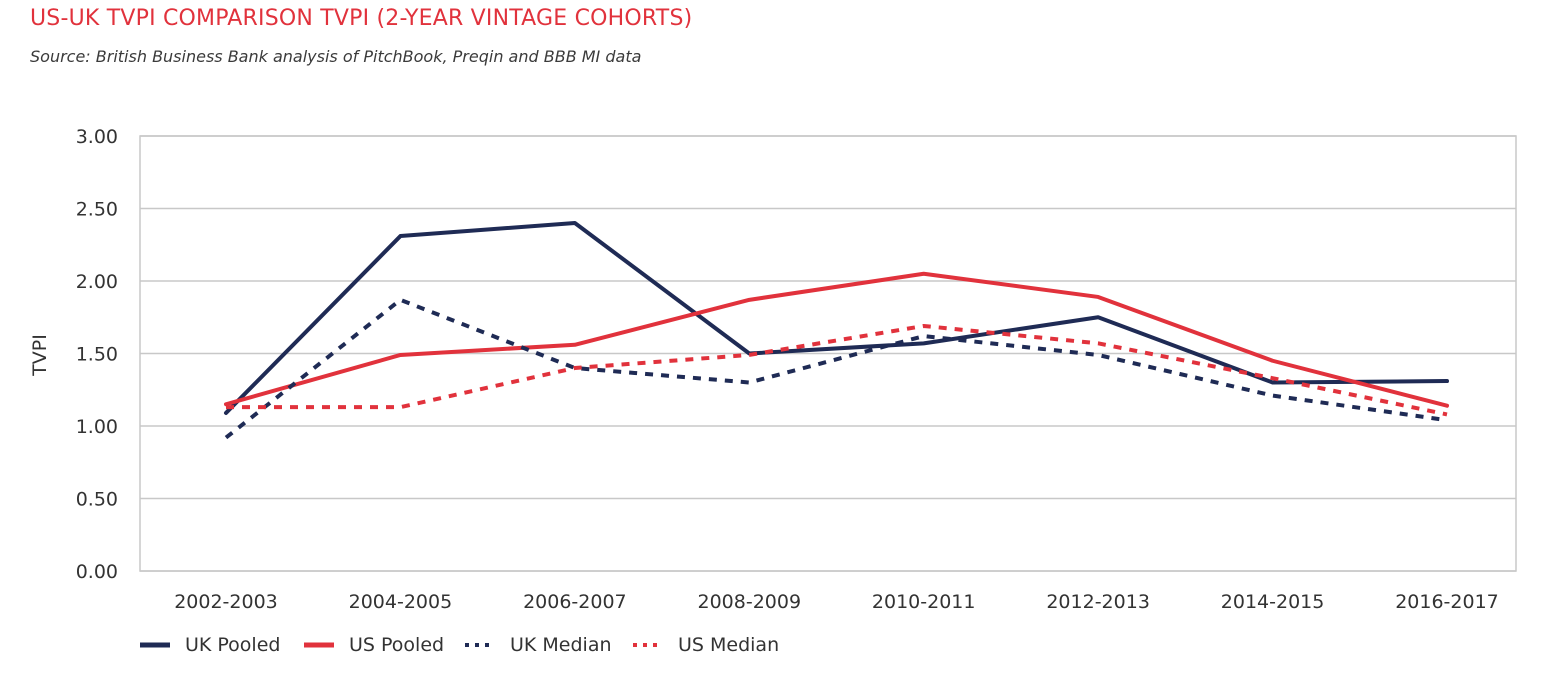 This screenshot has width=1550, height=690. What do you see at coordinates (728, 645) in the screenshot?
I see `legend-label: US Median` at bounding box center [728, 645].